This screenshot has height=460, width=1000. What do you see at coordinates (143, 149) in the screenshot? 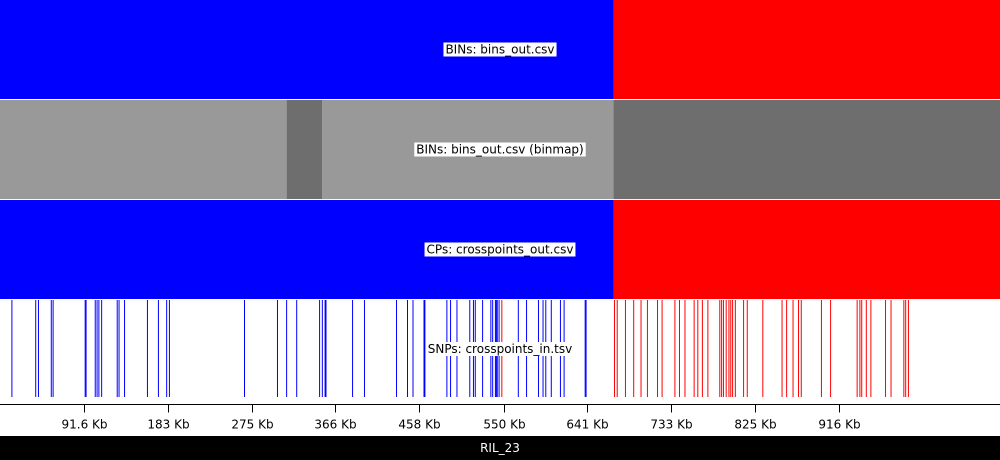
I see `segment-gray_light` at bounding box center [143, 149].